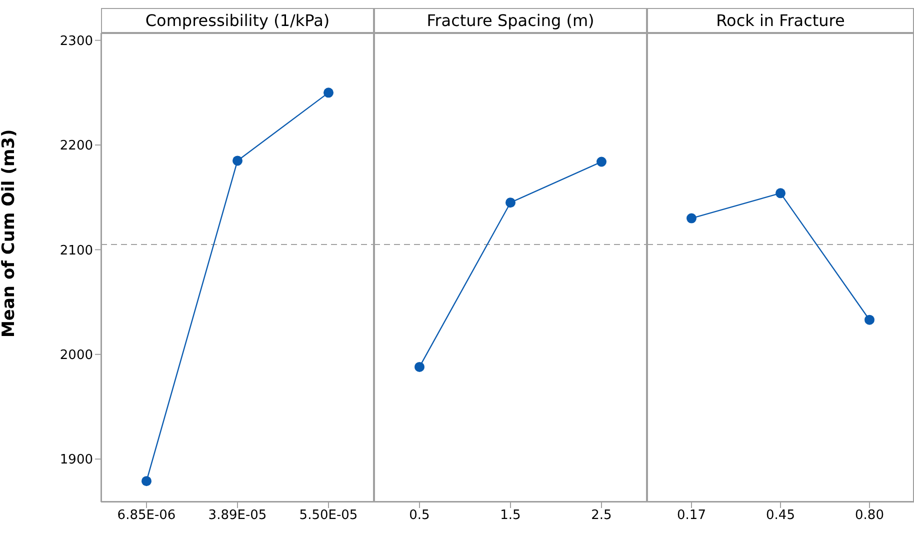 Image resolution: width=914 pixels, height=538 pixels. What do you see at coordinates (510, 20) in the screenshot?
I see `chart-title: Fracture Spacing (m)` at bounding box center [510, 20].